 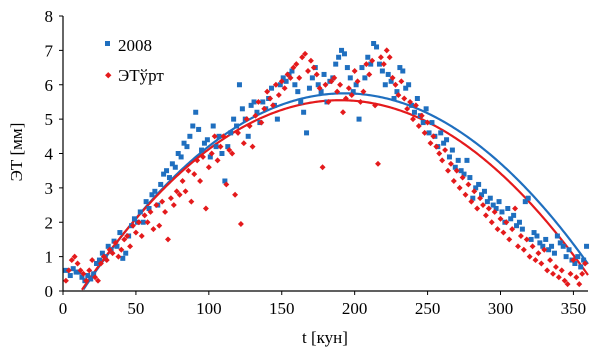 I want to click on x-tick-label: 0, so click(x=63, y=308).